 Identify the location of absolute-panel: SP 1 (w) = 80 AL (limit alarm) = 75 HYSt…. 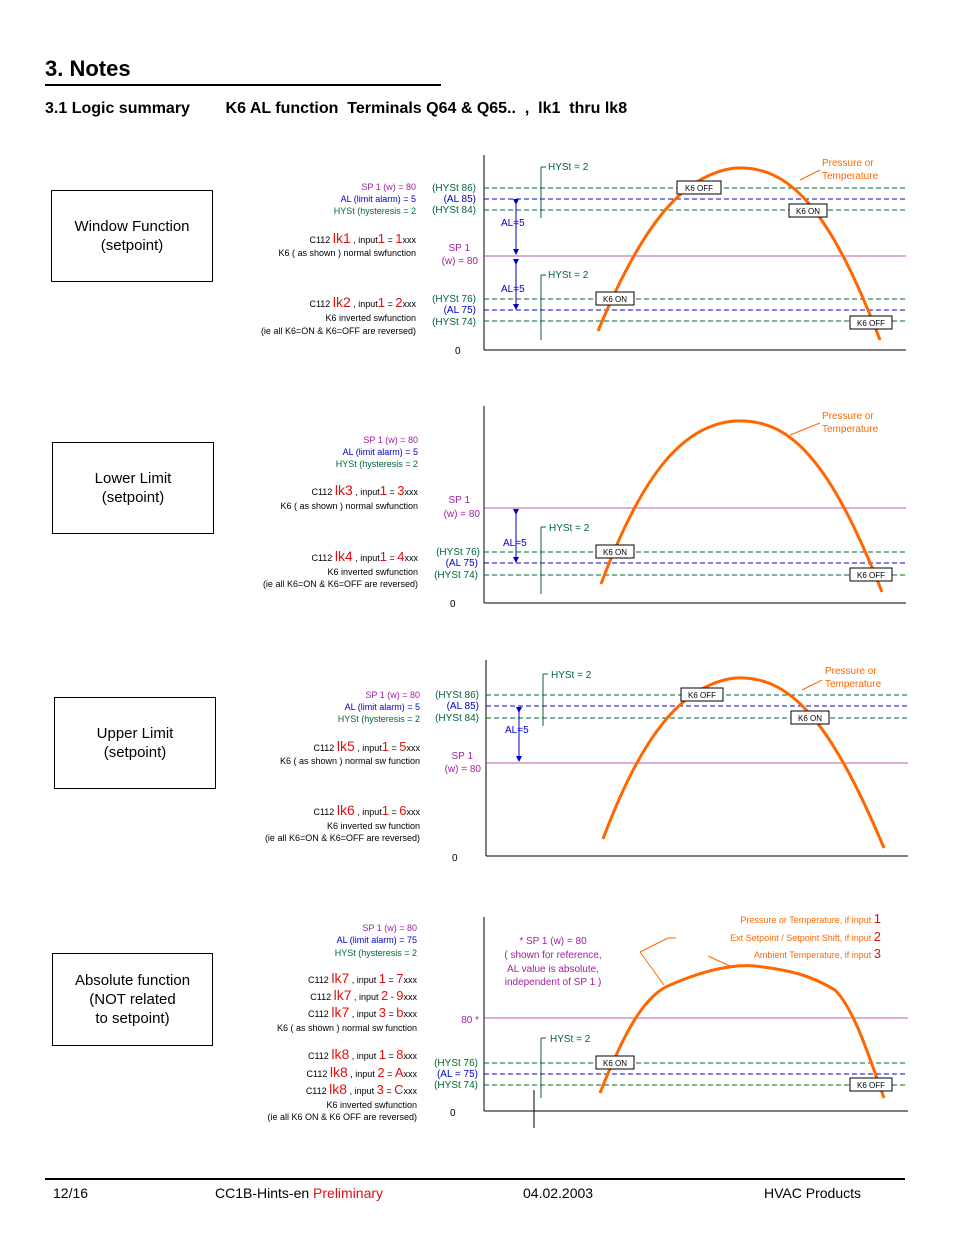
(587, 1019).